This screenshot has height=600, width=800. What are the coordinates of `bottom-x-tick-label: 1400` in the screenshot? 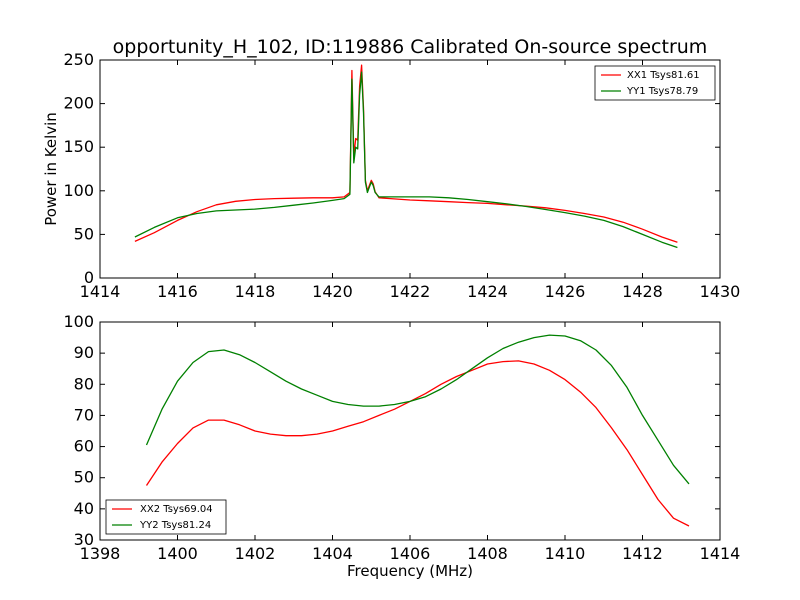 It's located at (177, 553).